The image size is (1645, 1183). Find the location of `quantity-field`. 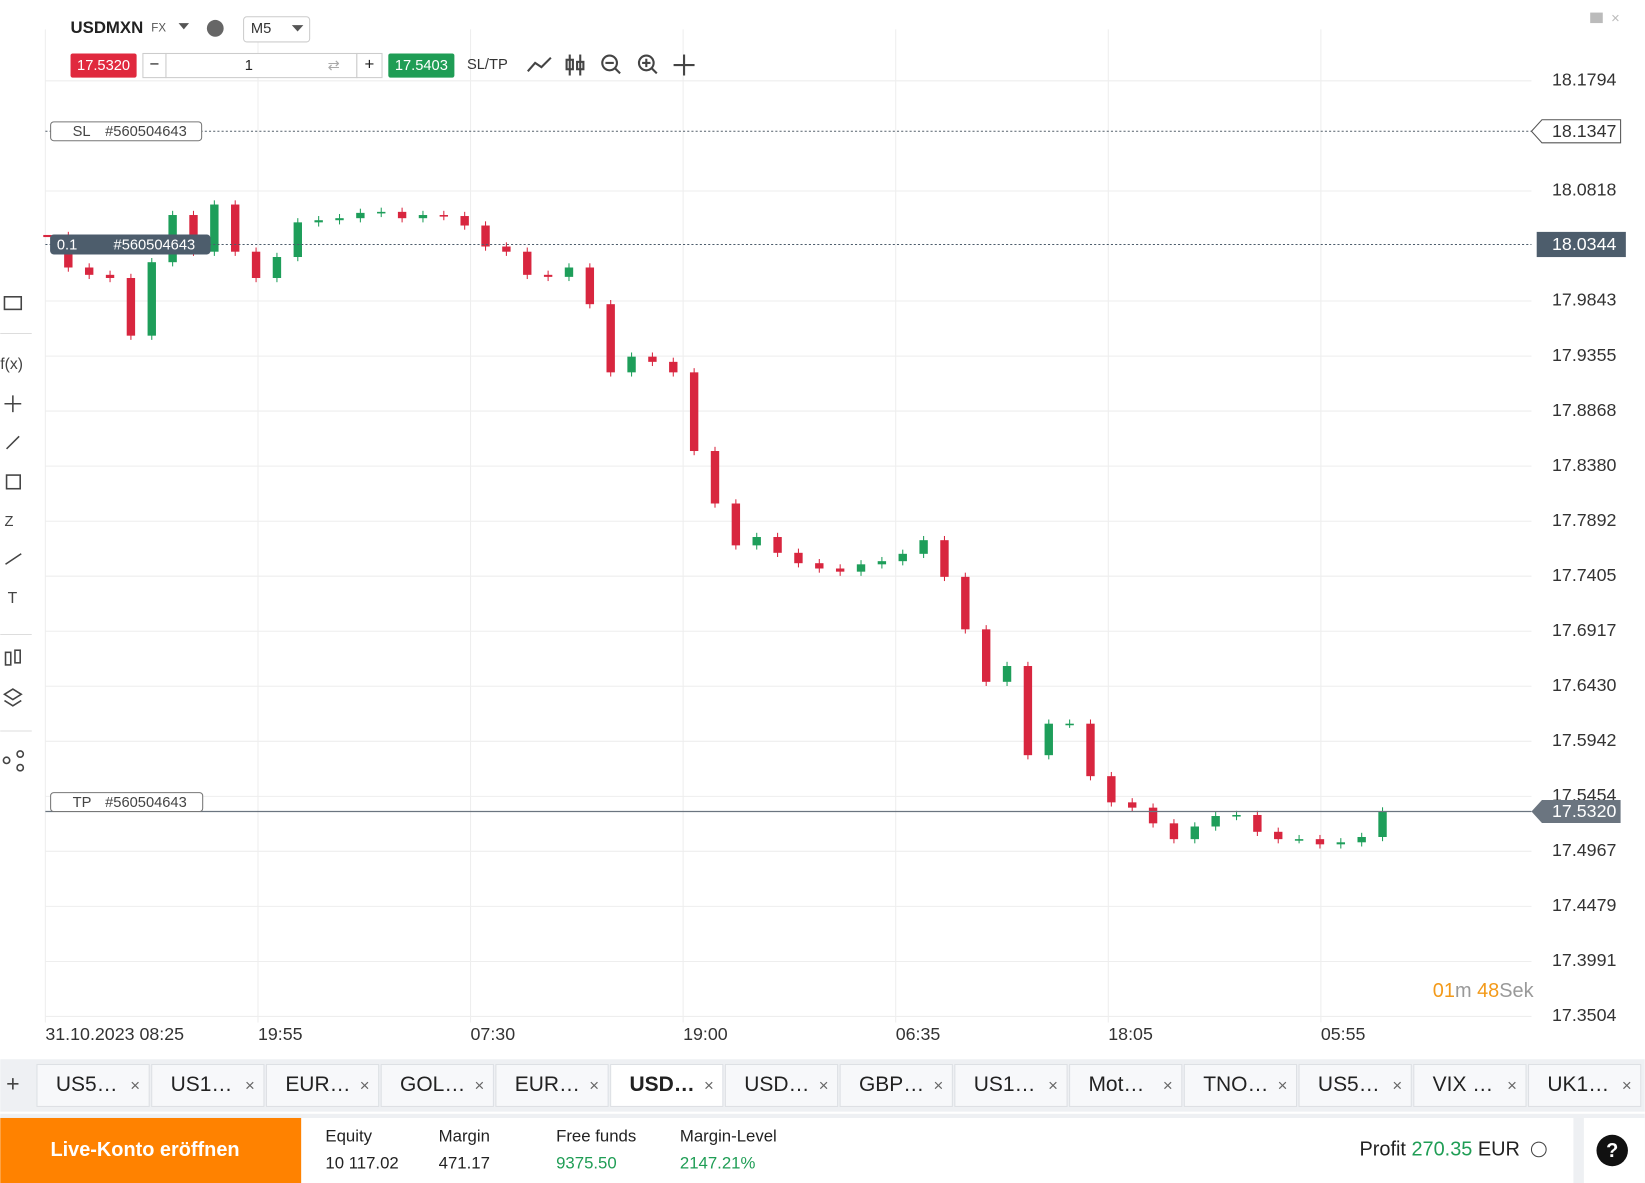

quantity-field is located at coordinates (261, 65).